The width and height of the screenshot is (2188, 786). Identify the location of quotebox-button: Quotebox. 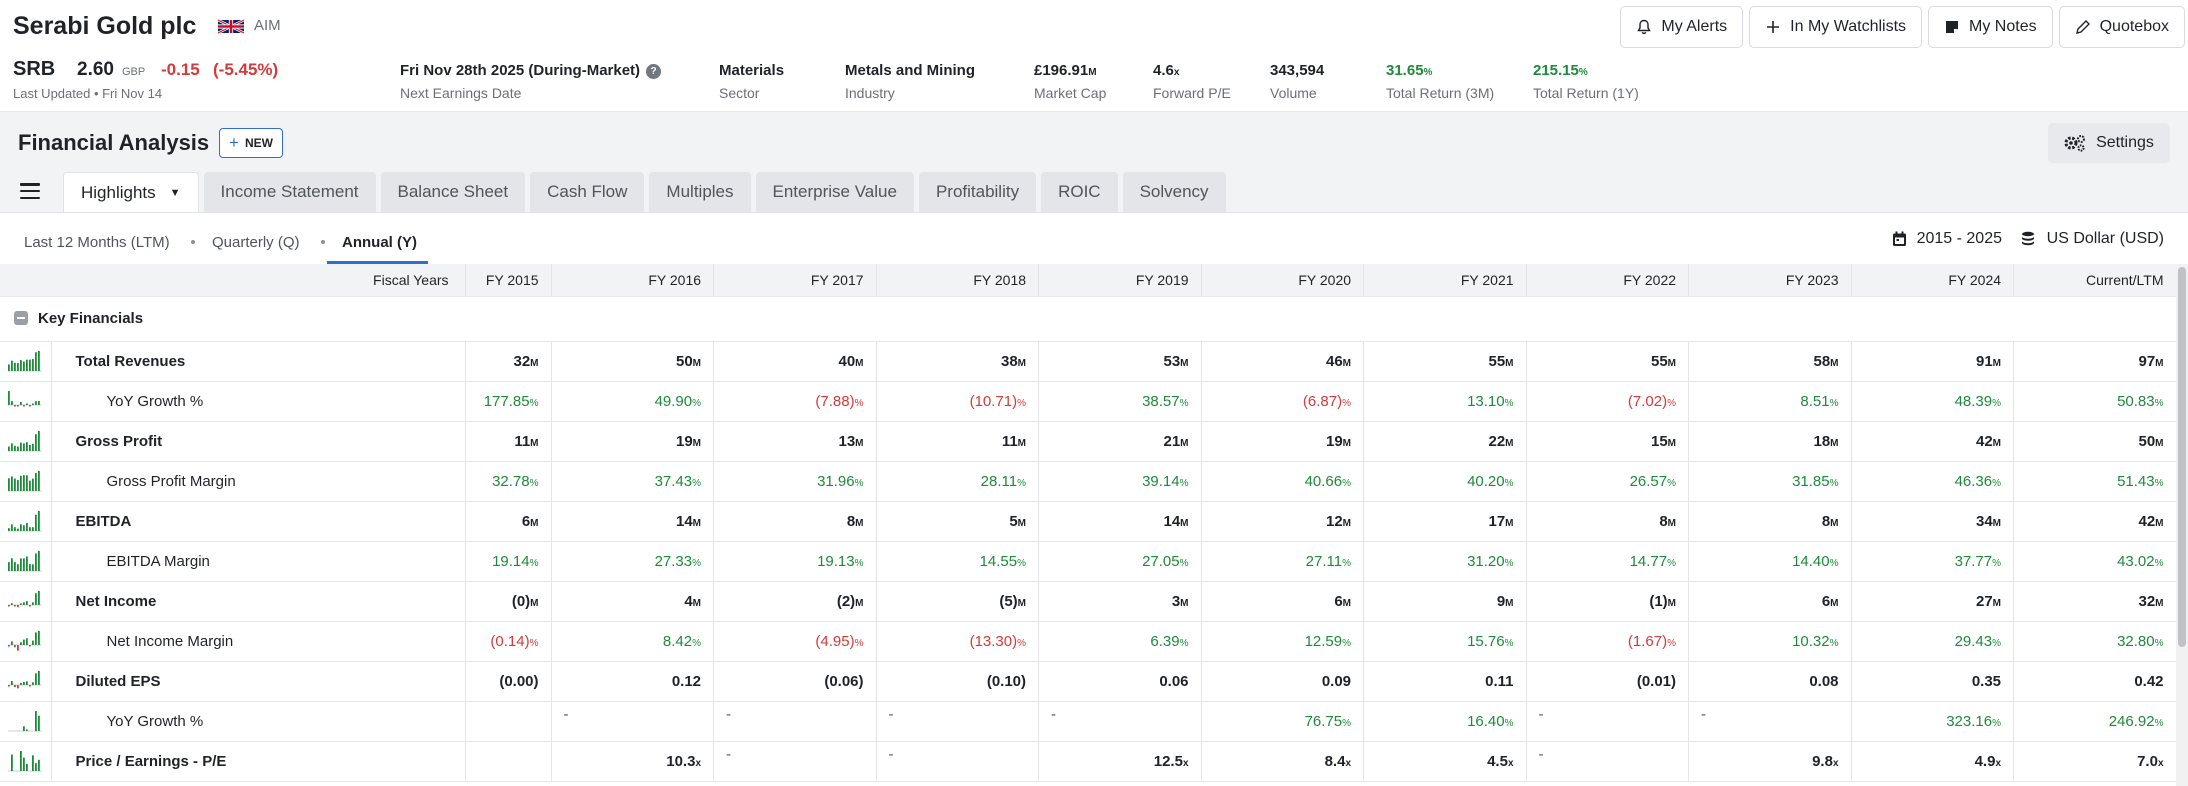
(2121, 27).